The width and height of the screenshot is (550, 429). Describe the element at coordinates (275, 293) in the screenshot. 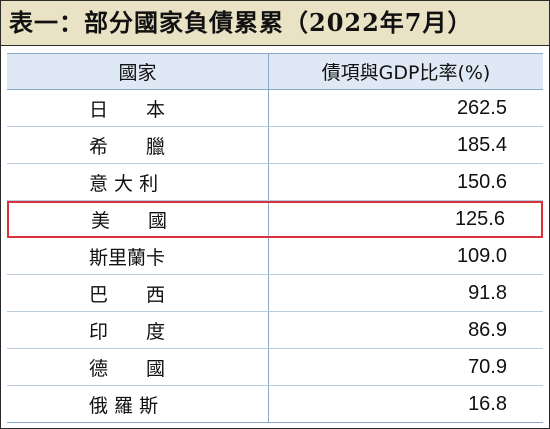

I see `table-row: 巴 西 91.8` at that location.